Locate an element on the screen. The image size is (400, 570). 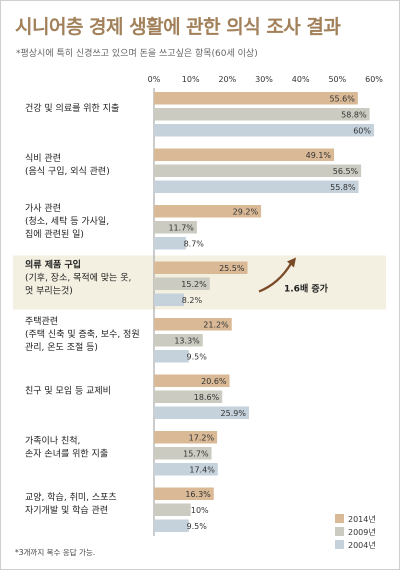
data-label: 8.7% is located at coordinates (194, 244).